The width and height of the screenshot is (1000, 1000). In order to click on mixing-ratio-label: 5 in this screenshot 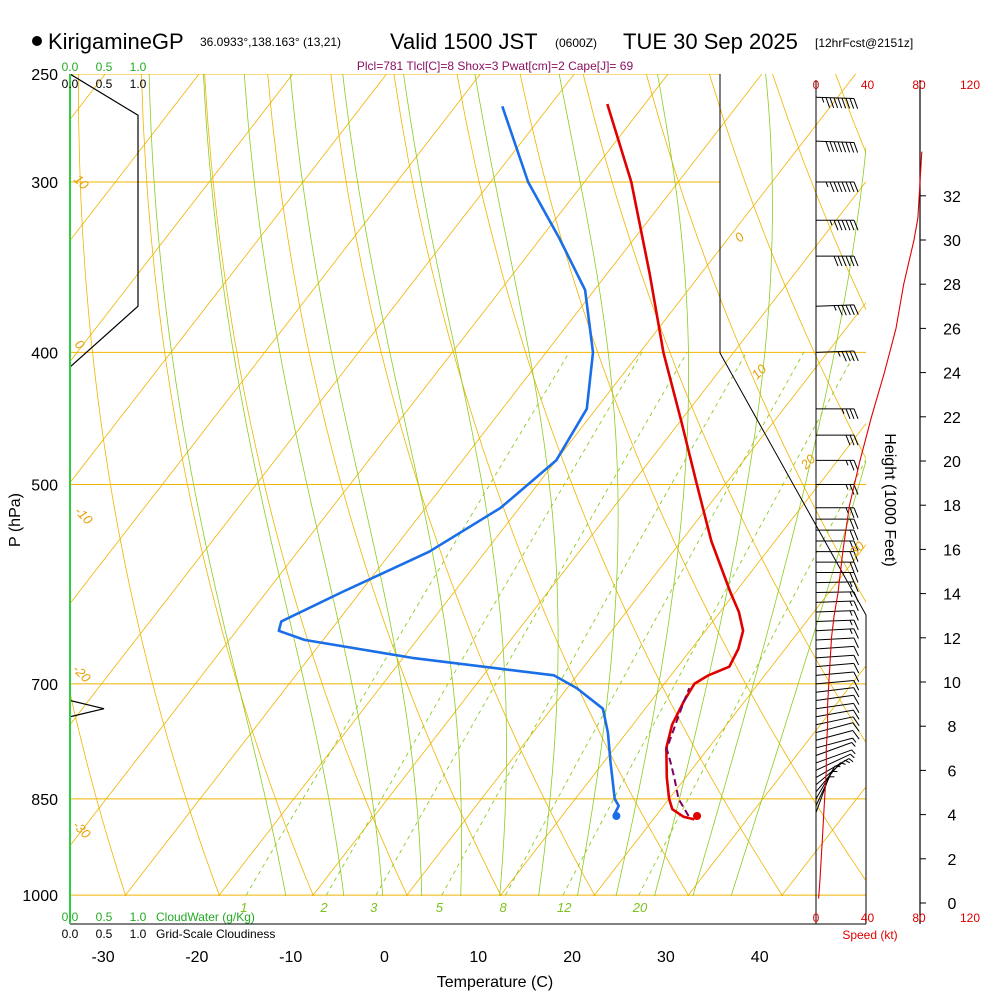, I will do `click(440, 907)`.